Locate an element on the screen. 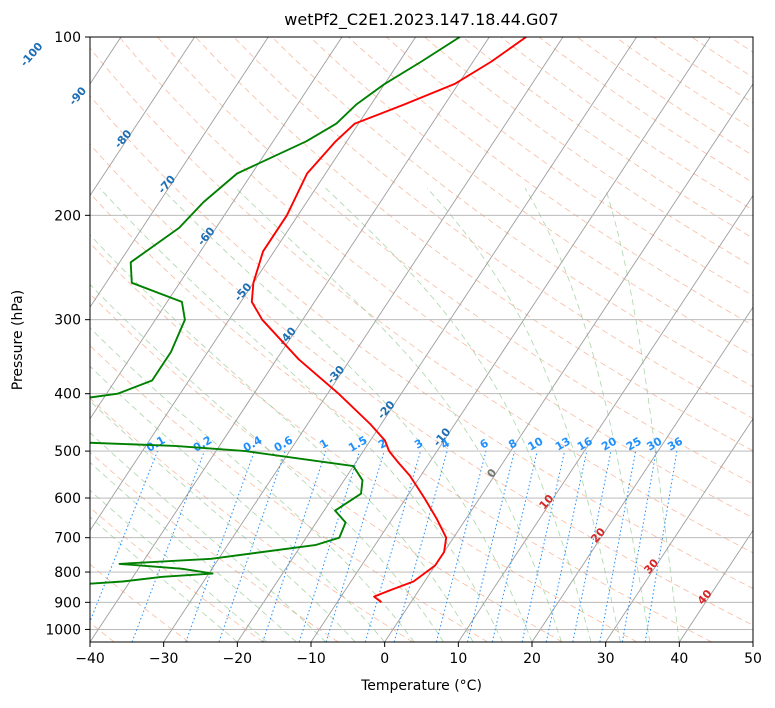 This screenshot has width=775, height=708. x-tick-label: 10 is located at coordinates (458, 659).